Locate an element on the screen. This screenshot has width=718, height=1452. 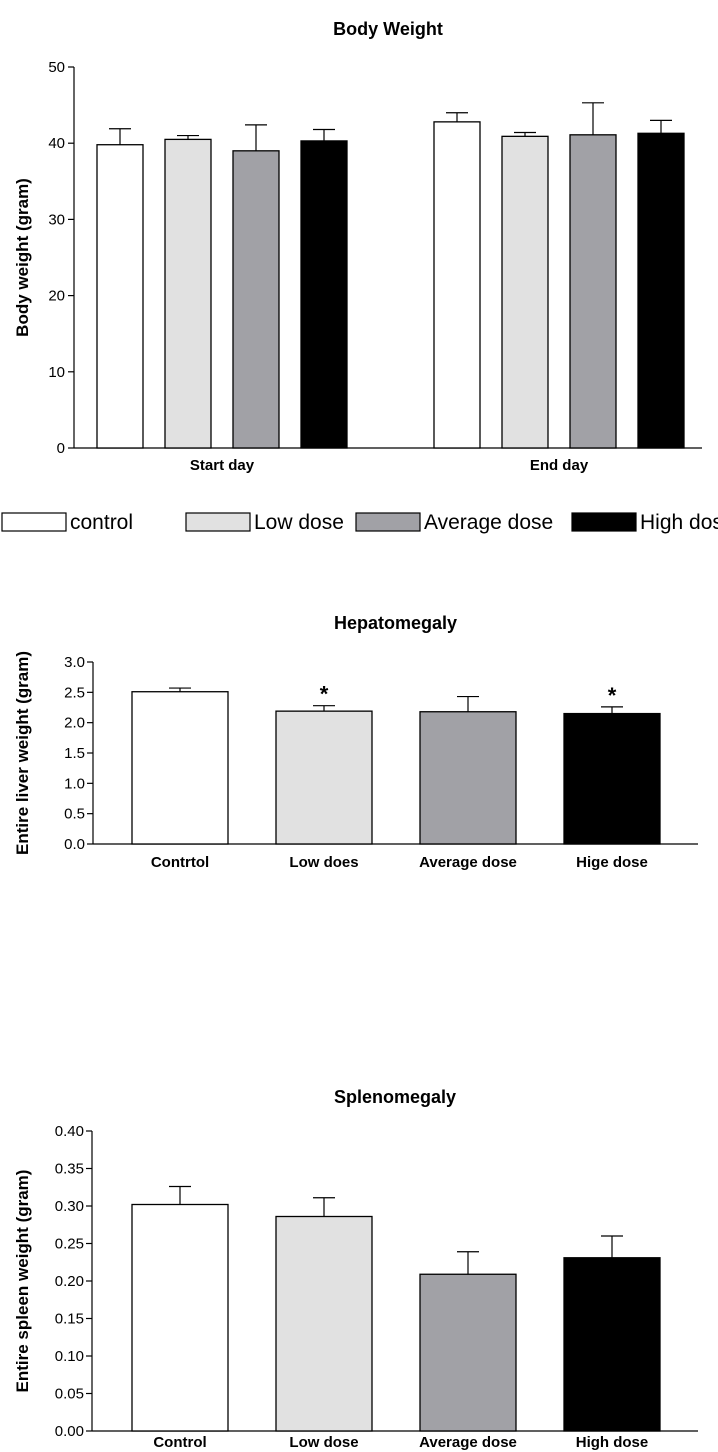
y-tick-label: 10 is located at coordinates (56, 372).